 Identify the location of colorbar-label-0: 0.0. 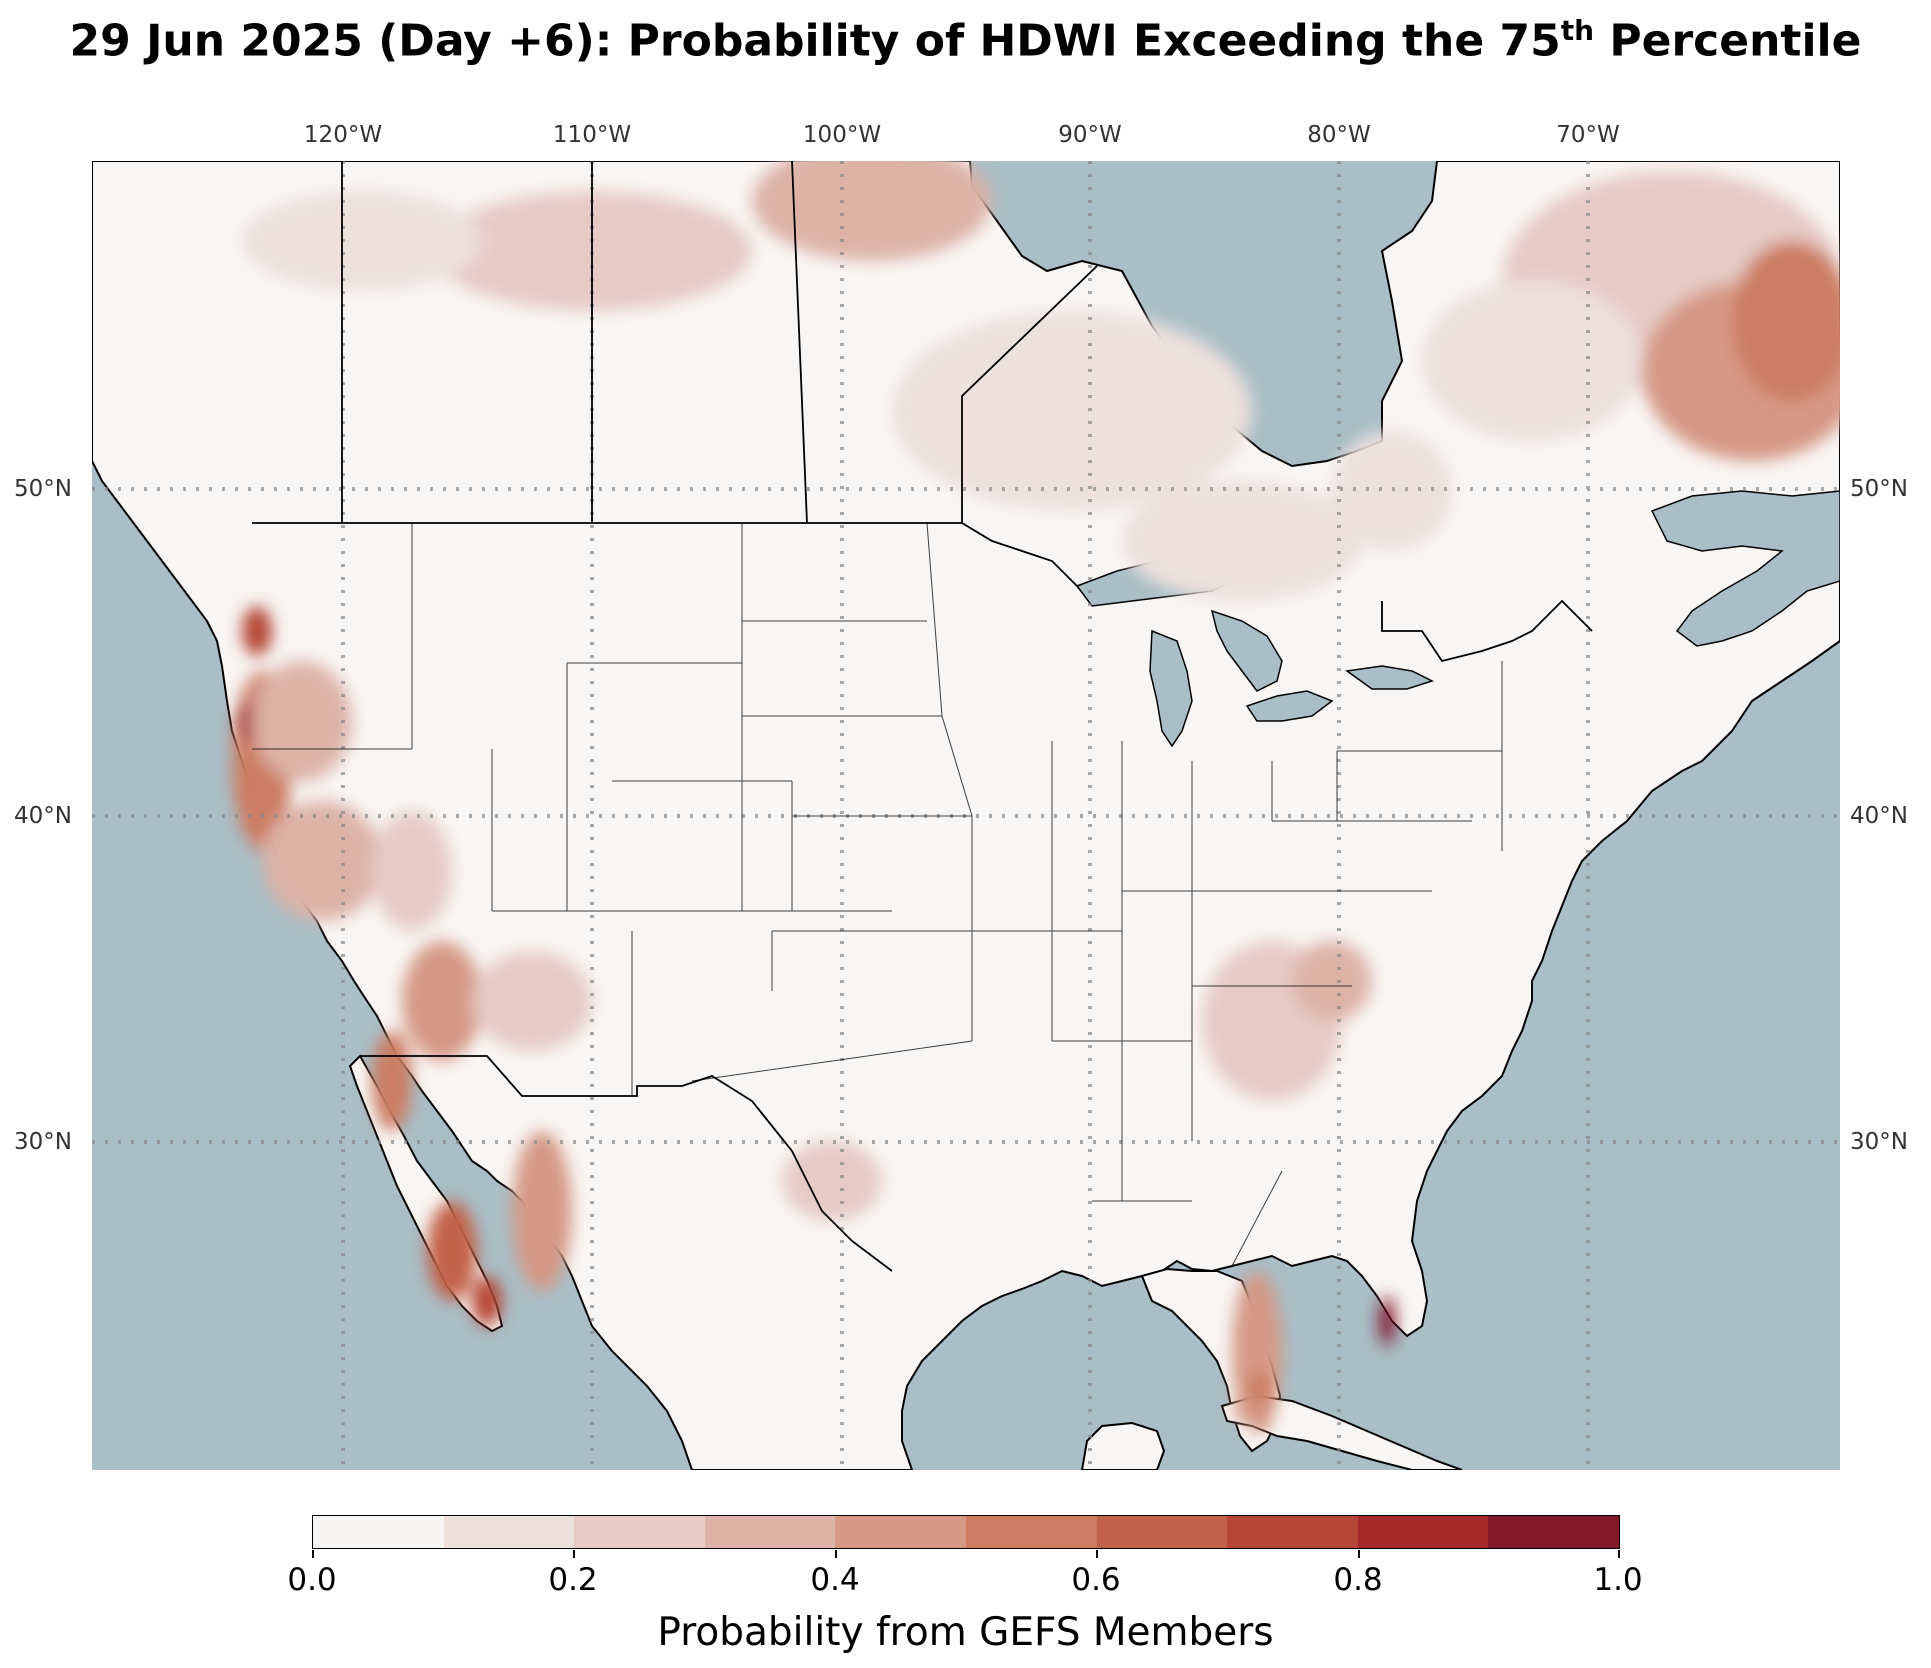
(312, 1580).